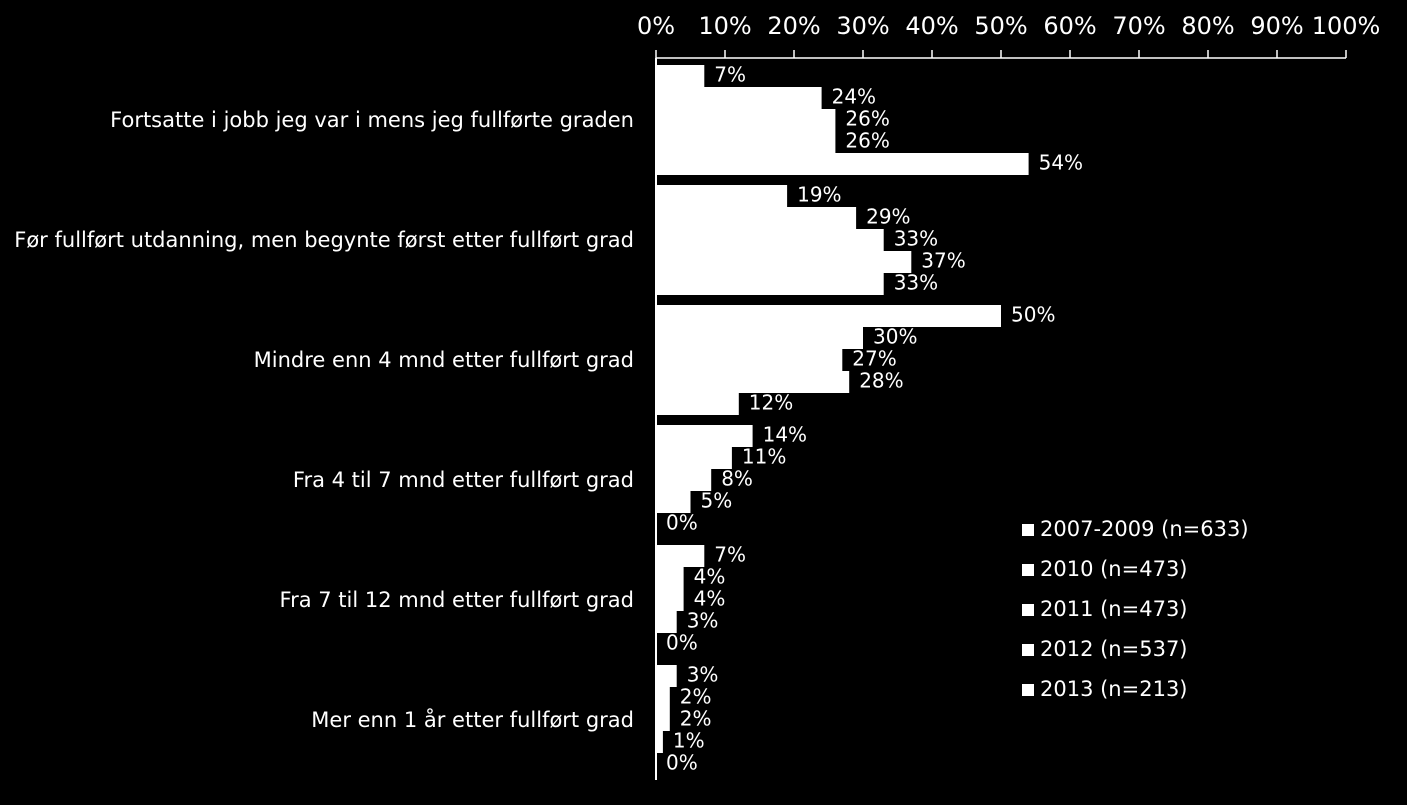  I want to click on x-tick-label: 100%, so click(1346, 26).